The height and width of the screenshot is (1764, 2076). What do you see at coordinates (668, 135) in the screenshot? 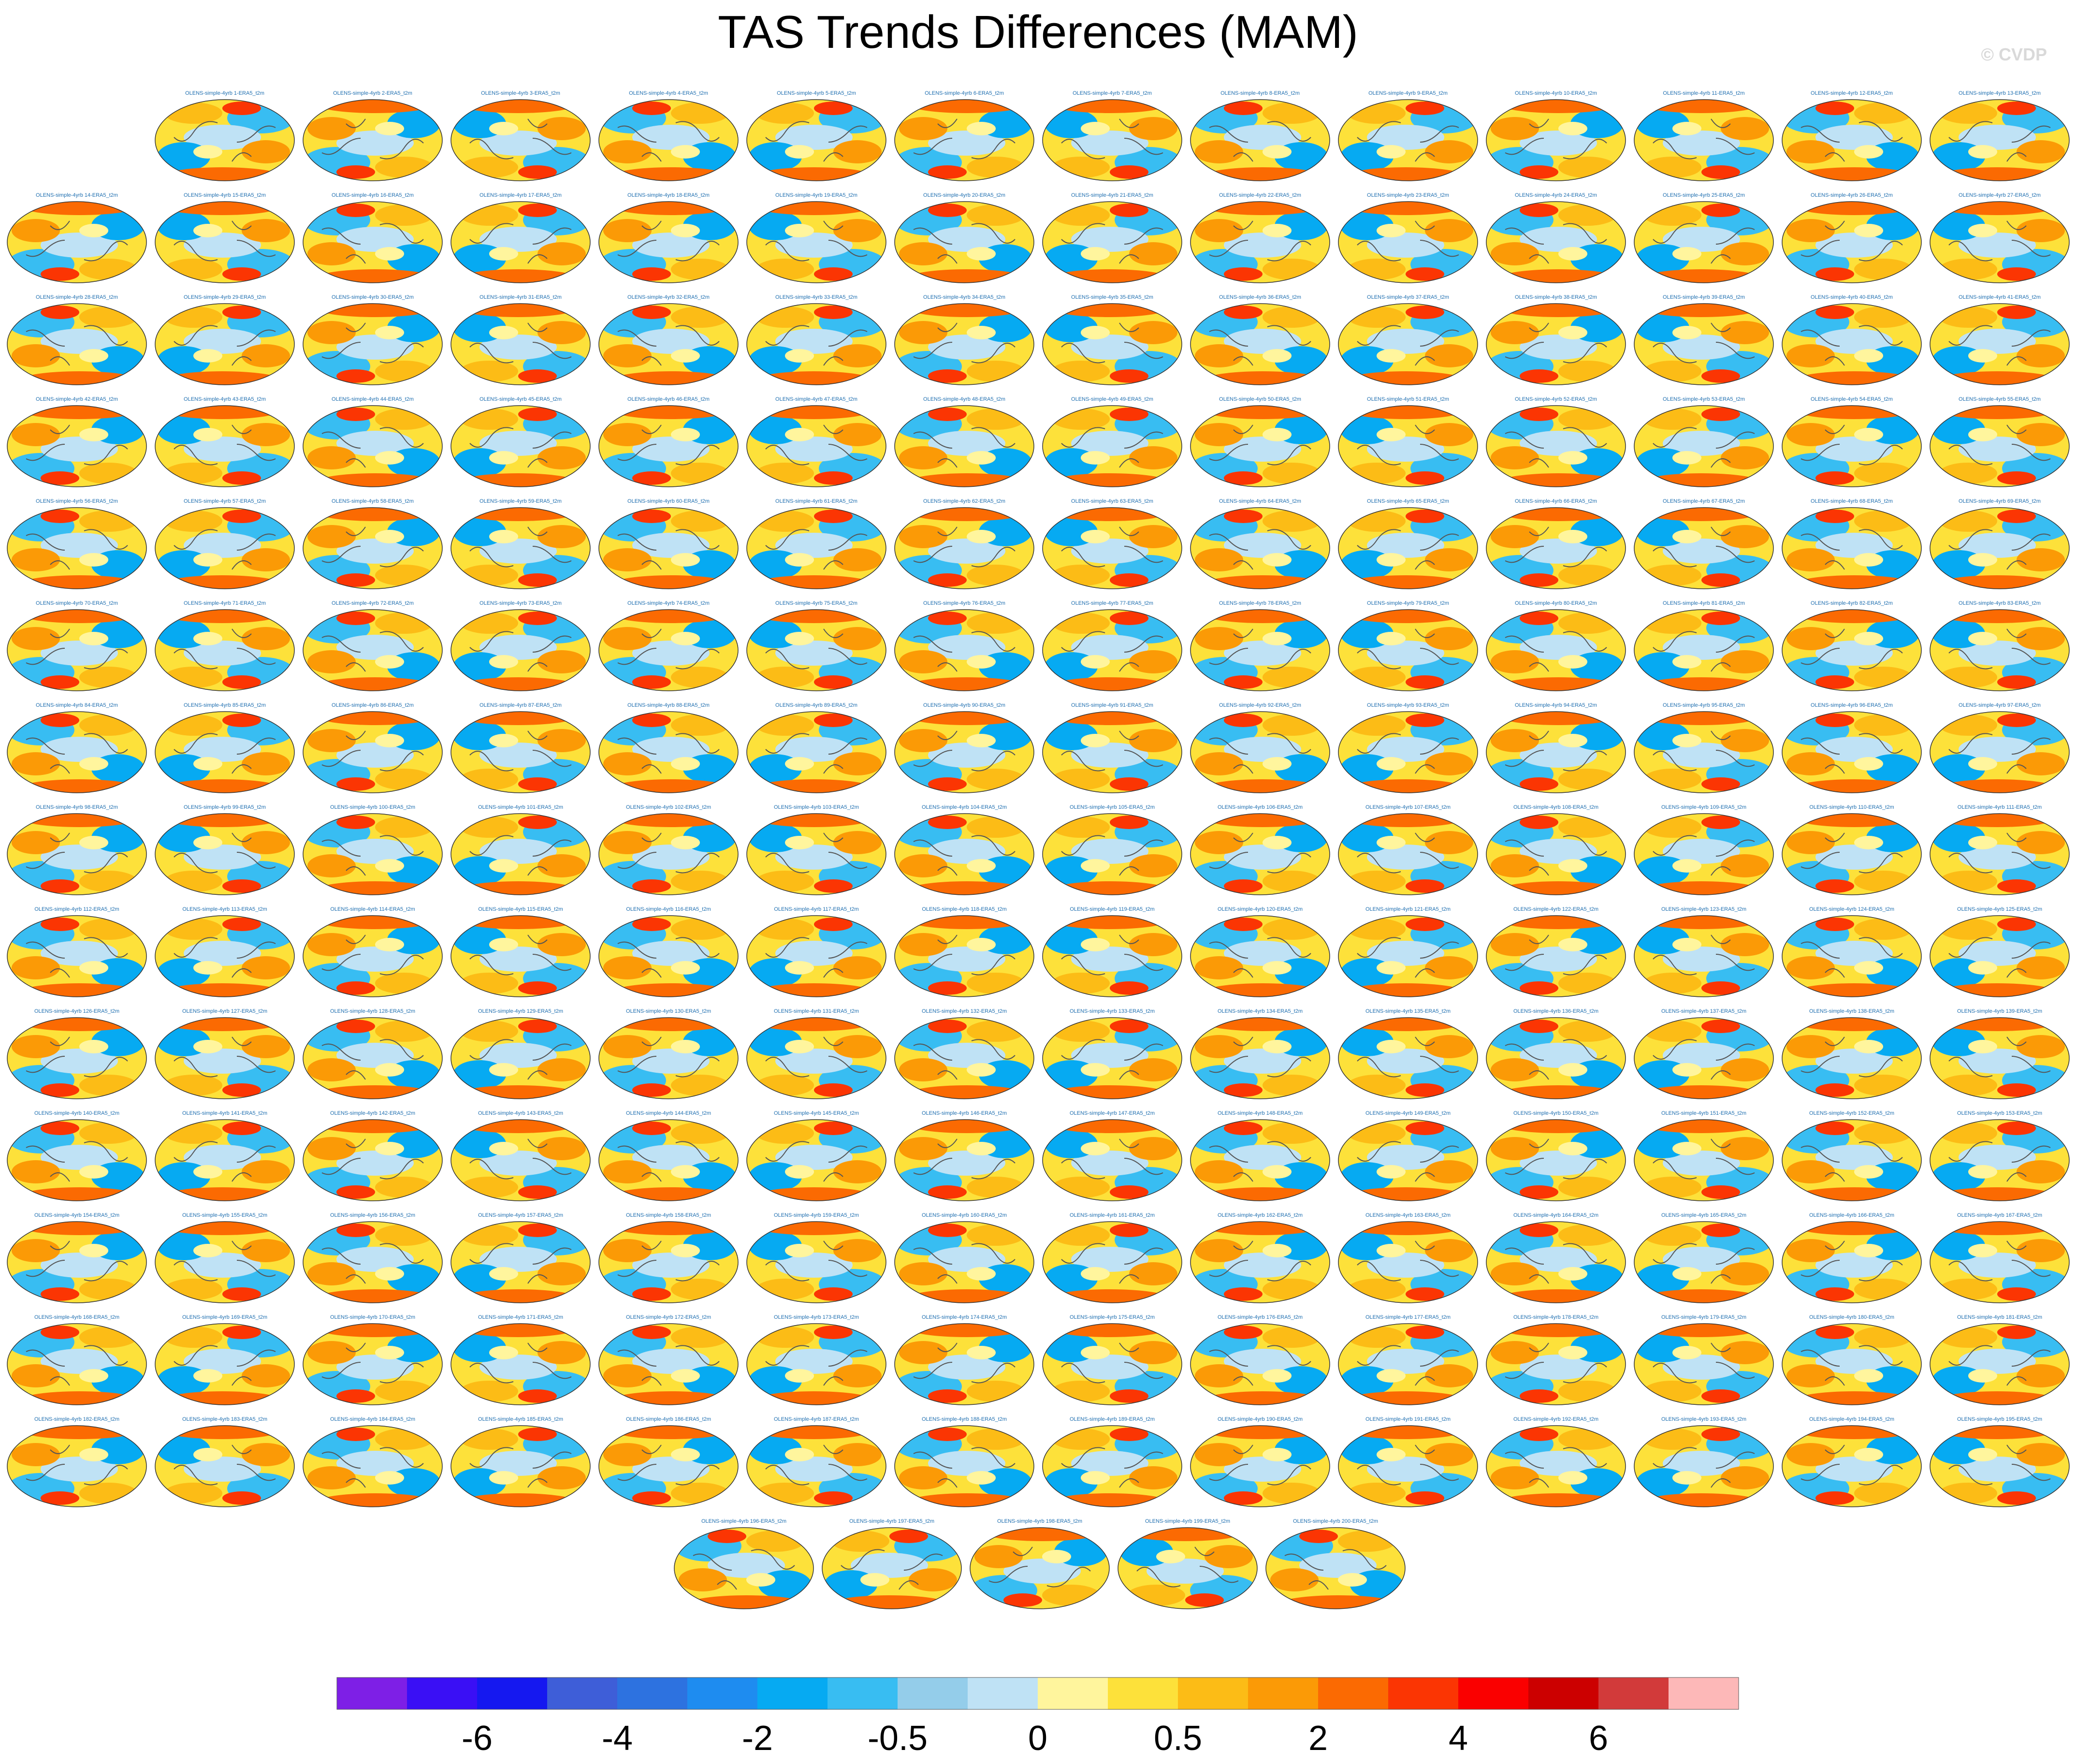
I see `map-panel: OLENS-simple-4yrb 4-ERA5_t2m` at bounding box center [668, 135].